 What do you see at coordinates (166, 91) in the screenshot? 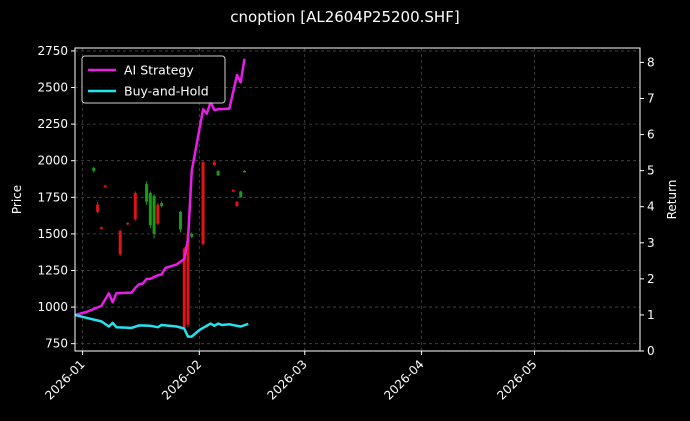
I see `legend-label-buy-and-hold: Buy-and-Hold` at bounding box center [166, 91].